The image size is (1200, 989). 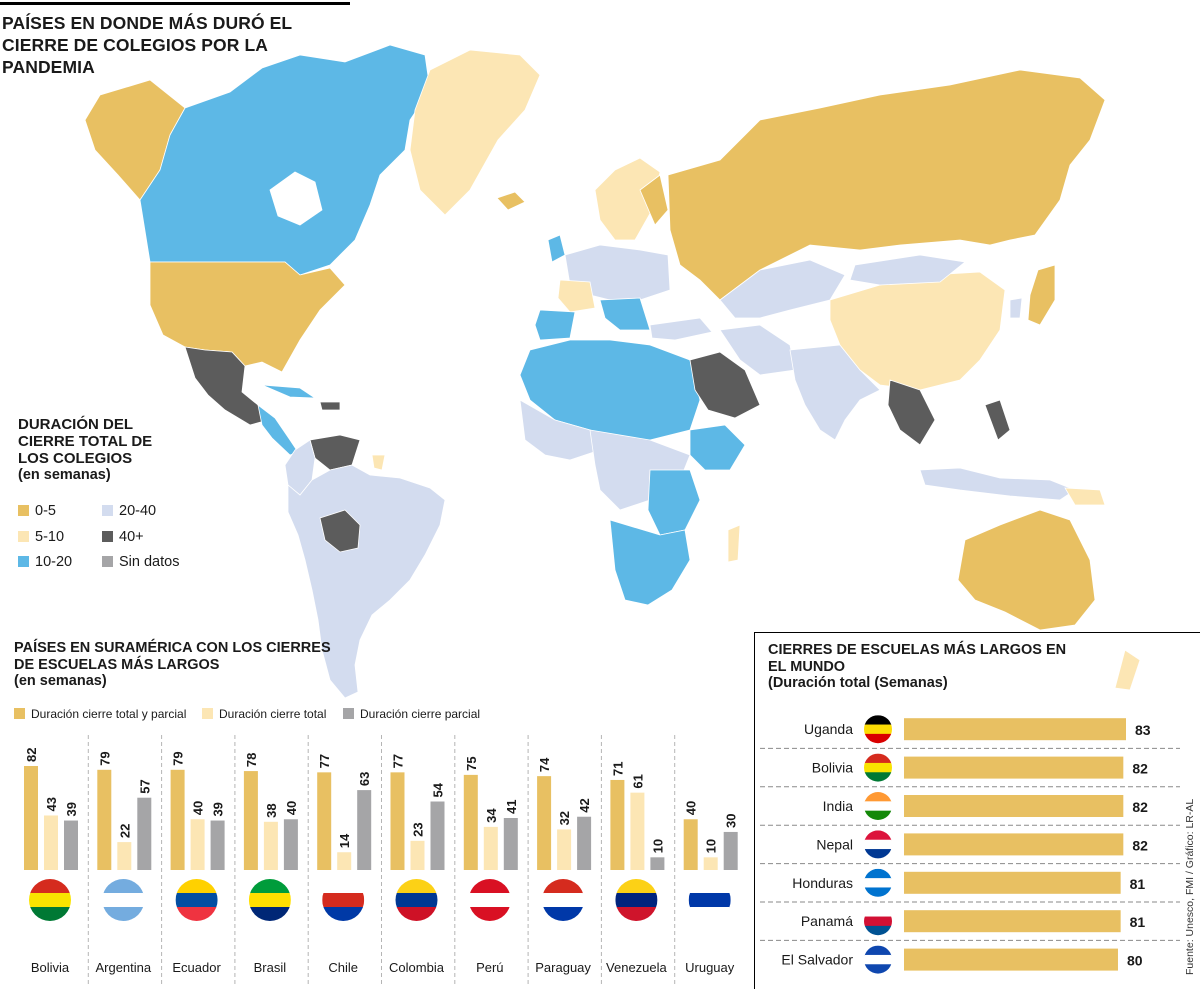 I want to click on south-america-subtitle: (en semanas), so click(x=60, y=681).